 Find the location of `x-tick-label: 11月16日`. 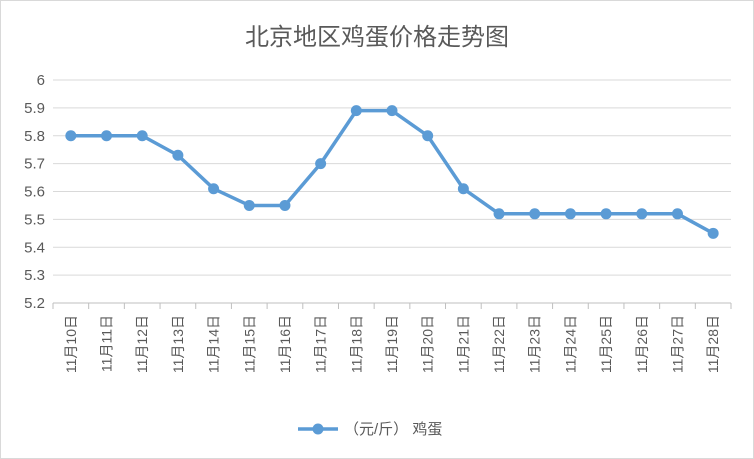

x-tick-label: 11月16日 is located at coordinates (285, 344).